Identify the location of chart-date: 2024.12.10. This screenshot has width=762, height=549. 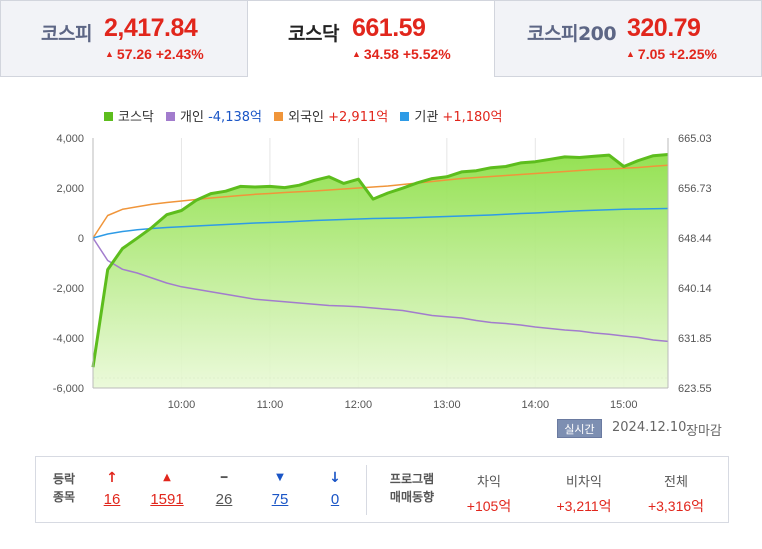
(649, 427).